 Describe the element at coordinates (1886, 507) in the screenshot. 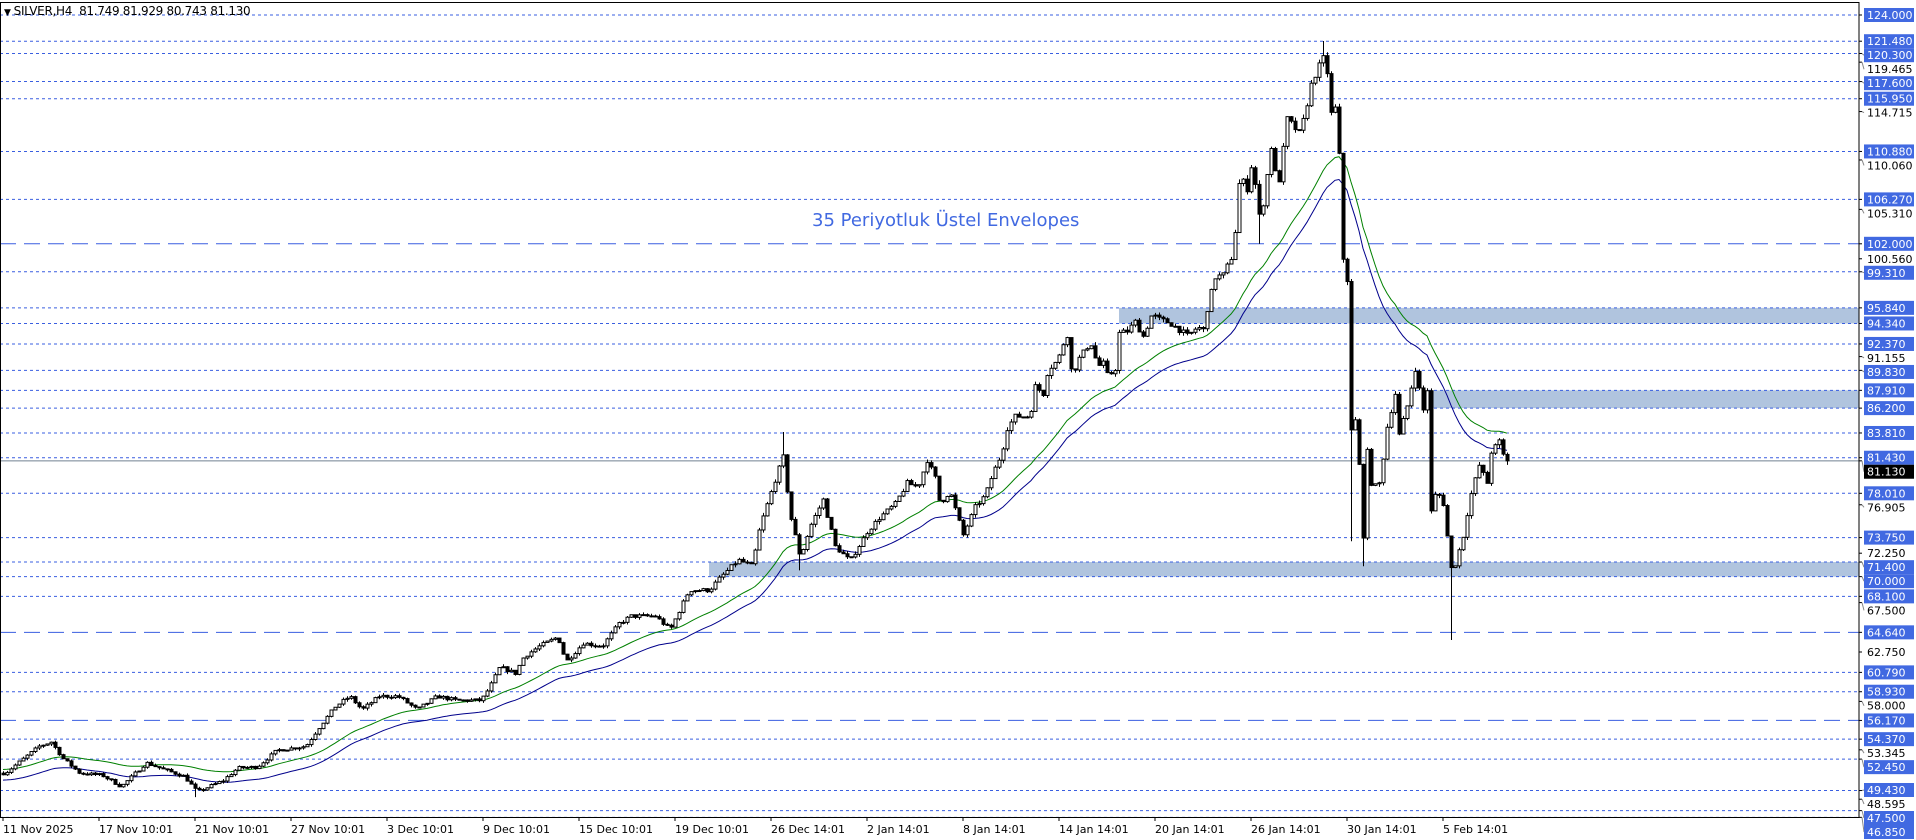

I see `y-axis-label: 76.905` at that location.